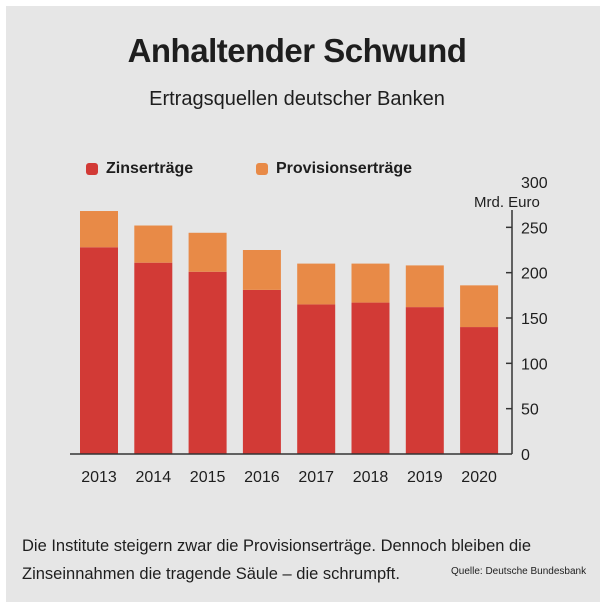 The width and height of the screenshot is (606, 608). I want to click on y-axis-unit: Mrd. Euro, so click(507, 202).